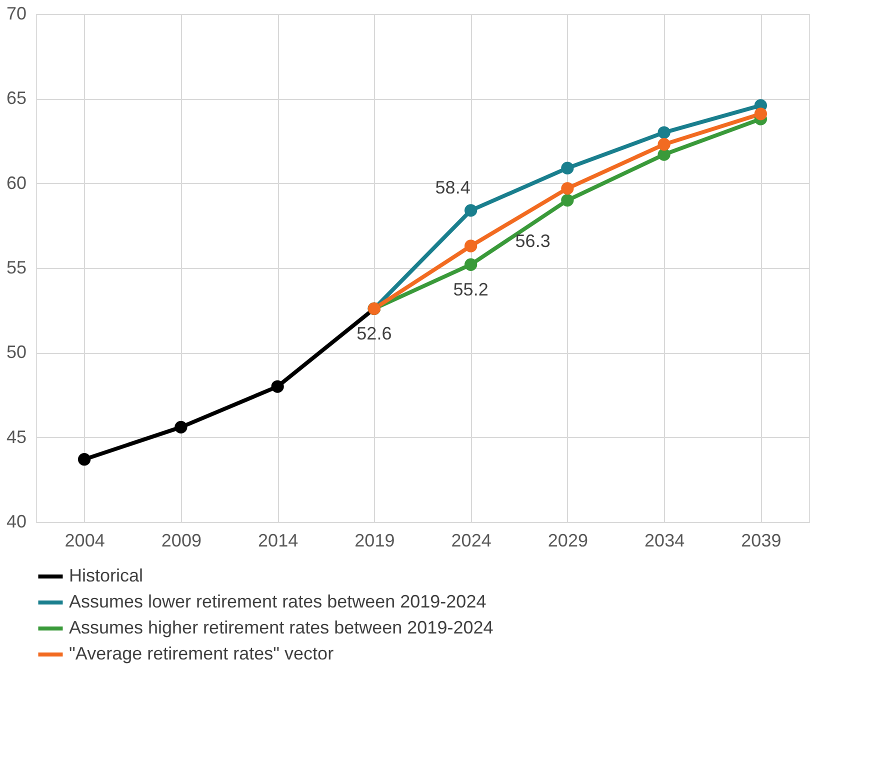 This screenshot has height=766, width=875. What do you see at coordinates (16, 352) in the screenshot?
I see `y-tick-label: 50` at bounding box center [16, 352].